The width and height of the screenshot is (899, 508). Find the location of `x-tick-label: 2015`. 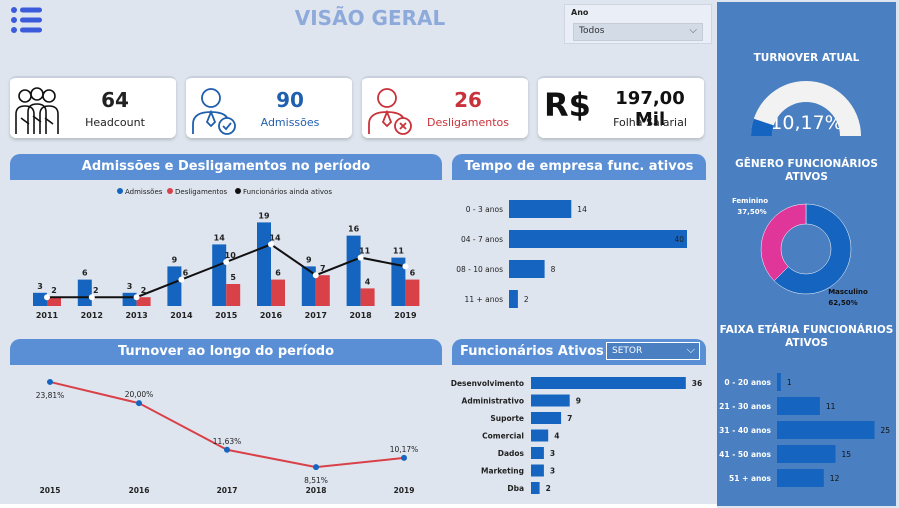

x-tick-label: 2015 is located at coordinates (50, 490).